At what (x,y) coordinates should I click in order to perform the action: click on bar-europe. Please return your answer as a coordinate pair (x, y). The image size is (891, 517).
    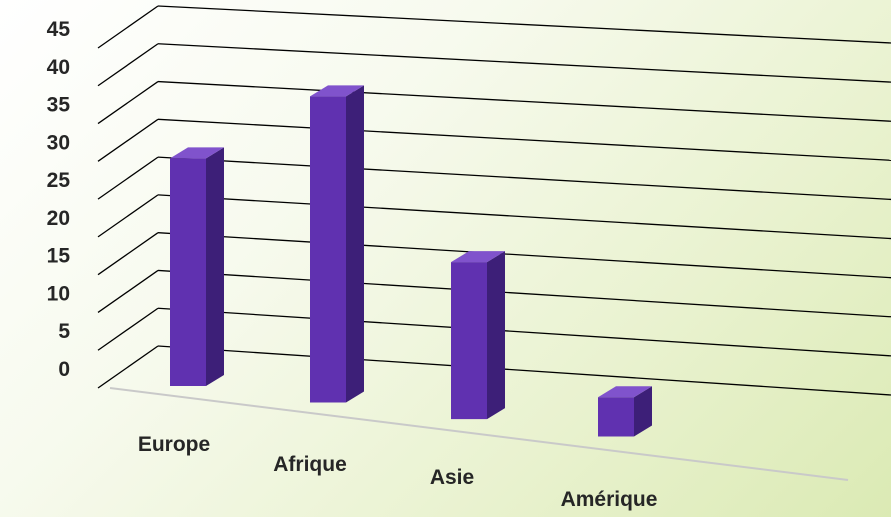
    Looking at the image, I should click on (197, 266).